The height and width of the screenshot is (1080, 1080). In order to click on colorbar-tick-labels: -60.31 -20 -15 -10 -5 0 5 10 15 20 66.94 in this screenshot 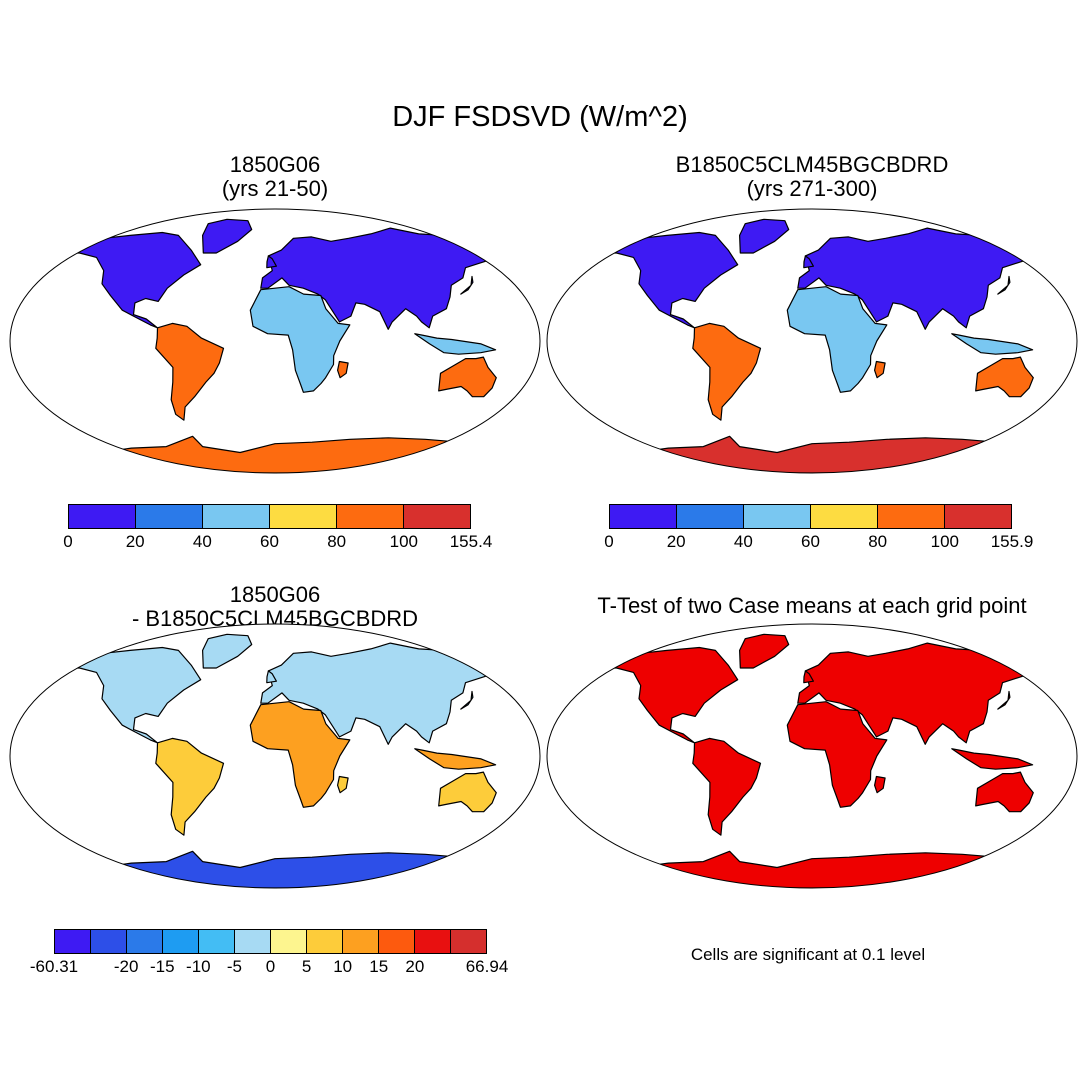, I will do `click(269, 968)`.